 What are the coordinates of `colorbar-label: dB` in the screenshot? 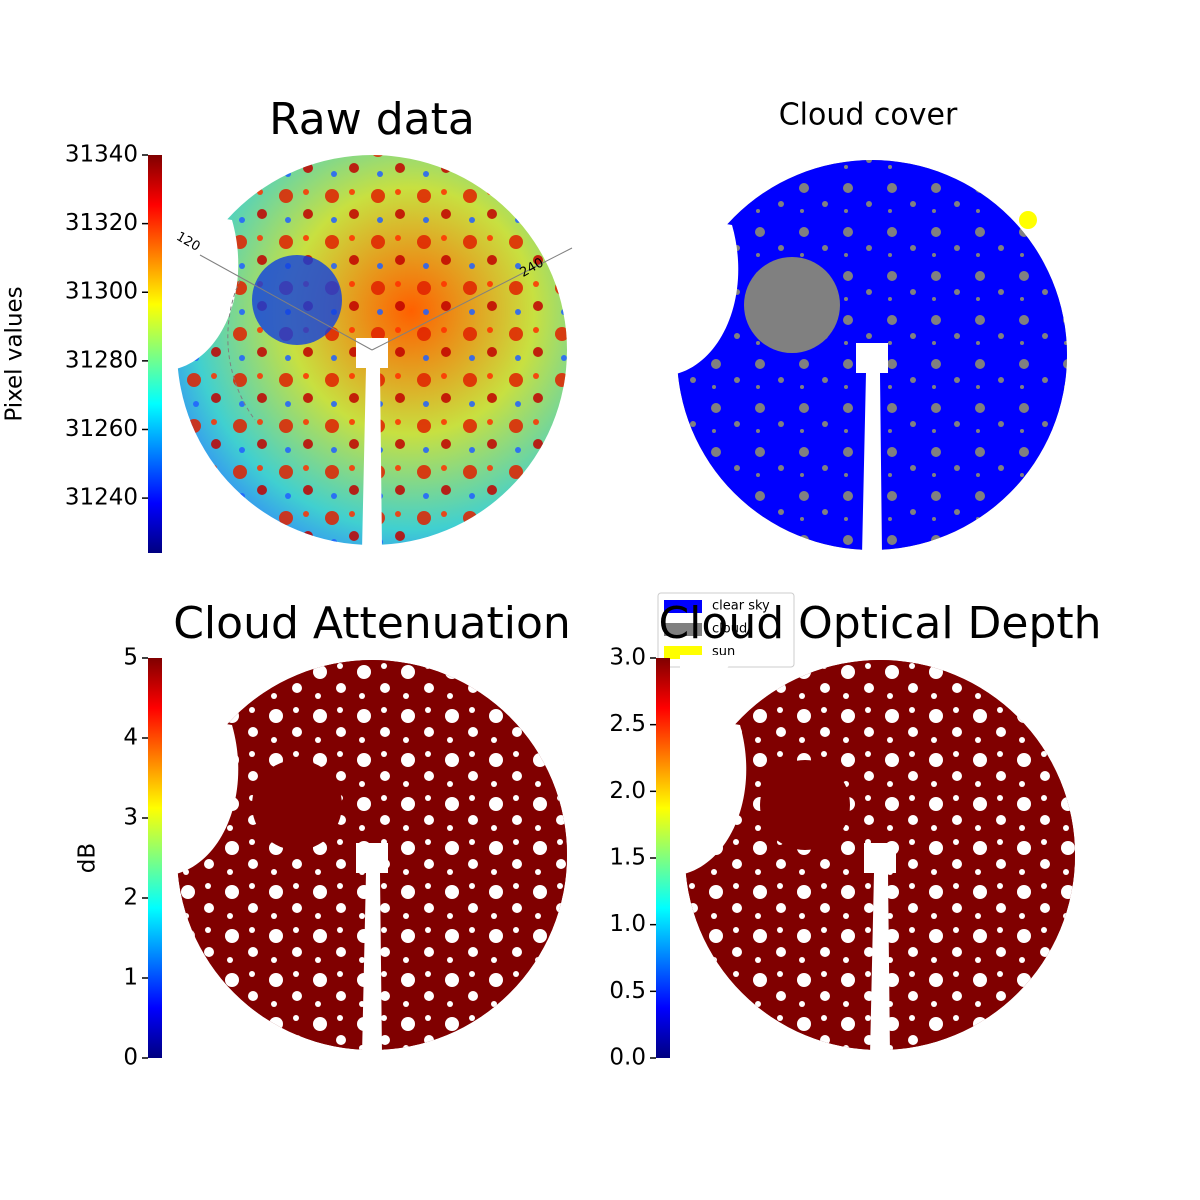 It's located at (88, 858).